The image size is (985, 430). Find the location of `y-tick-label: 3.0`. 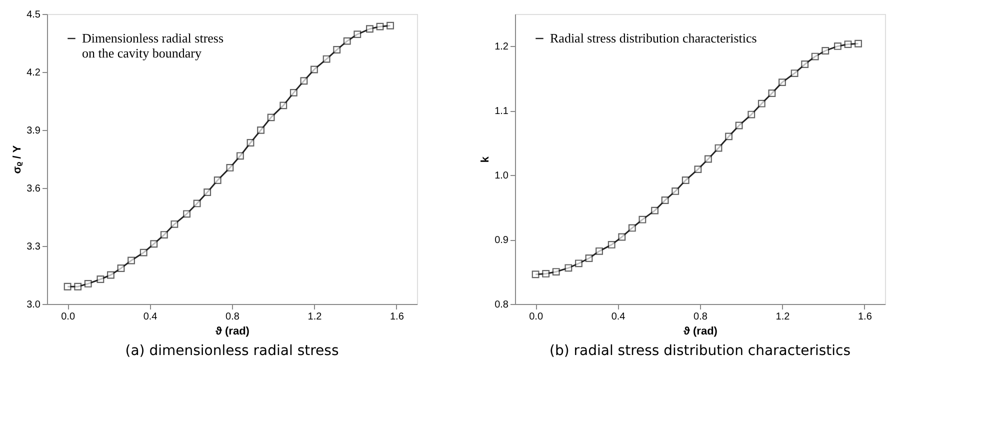

y-tick-label: 3.0 is located at coordinates (33, 305).